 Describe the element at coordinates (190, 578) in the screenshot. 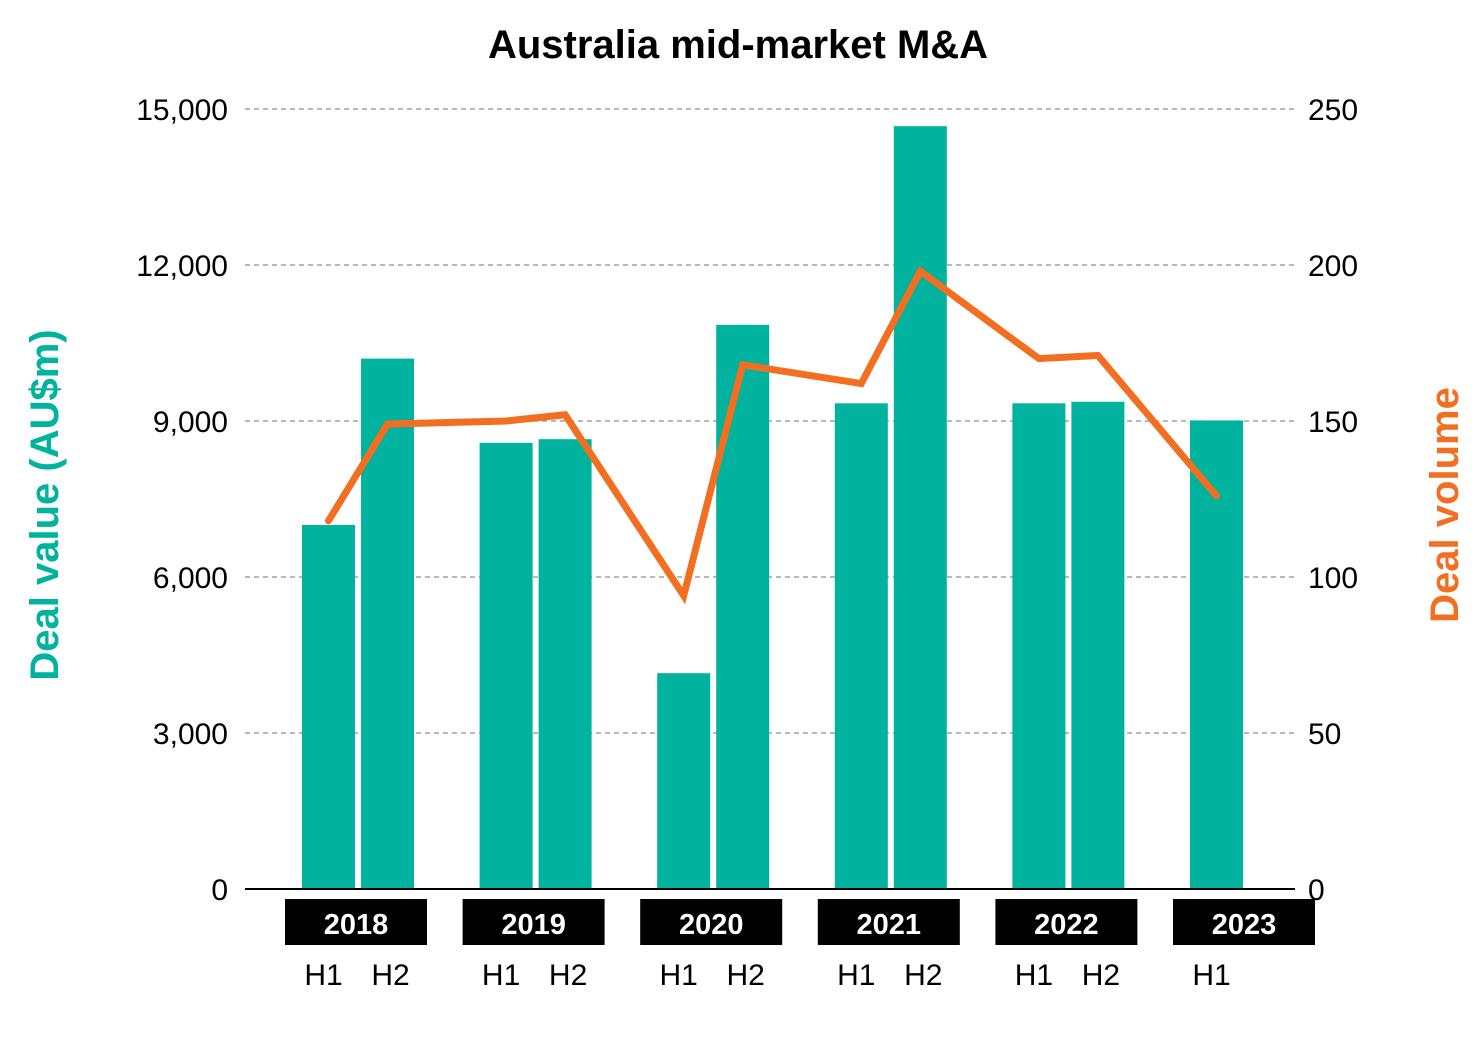

I see `y-tick-label-left: 6,000` at that location.